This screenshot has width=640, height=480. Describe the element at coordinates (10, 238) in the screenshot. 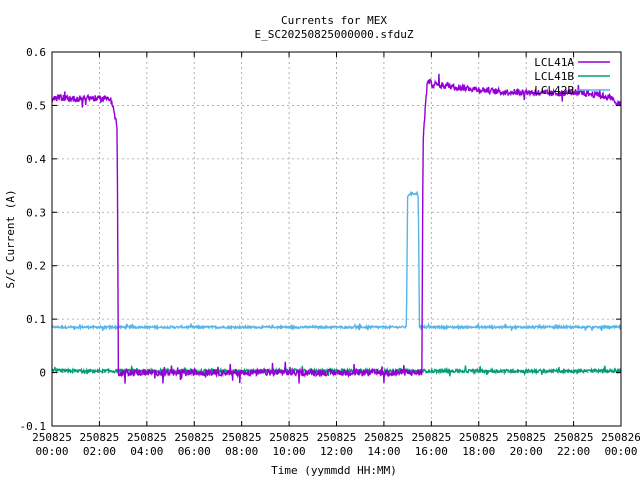

I see `y-axis-label: S/C Current (A)` at that location.